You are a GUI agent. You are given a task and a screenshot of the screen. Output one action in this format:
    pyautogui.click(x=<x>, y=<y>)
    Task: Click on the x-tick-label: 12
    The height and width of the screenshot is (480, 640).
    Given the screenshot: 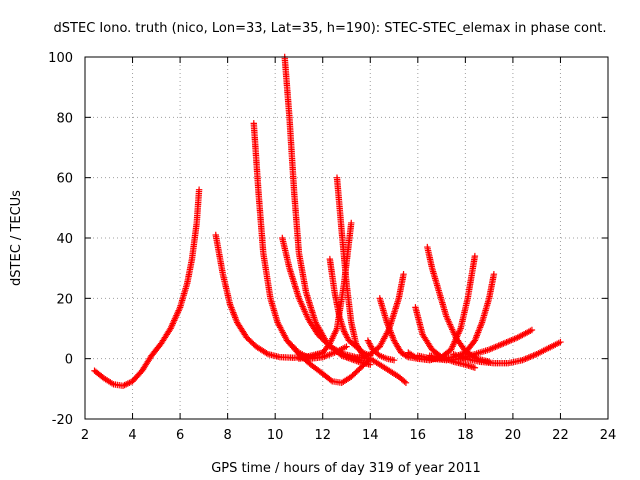 What is the action you would take?
    pyautogui.click(x=322, y=435)
    